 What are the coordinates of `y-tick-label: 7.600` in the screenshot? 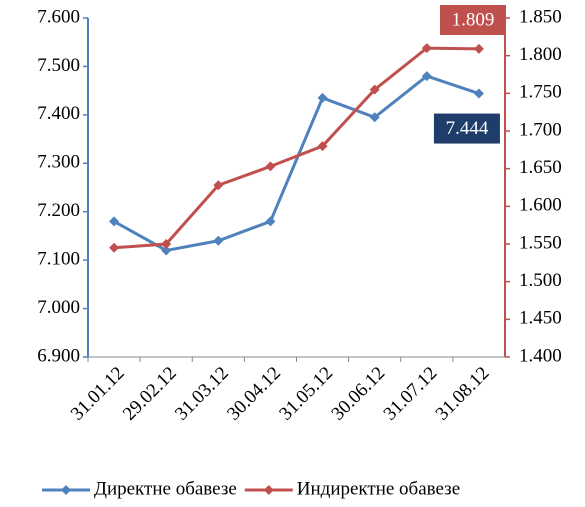 It's located at (58, 16).